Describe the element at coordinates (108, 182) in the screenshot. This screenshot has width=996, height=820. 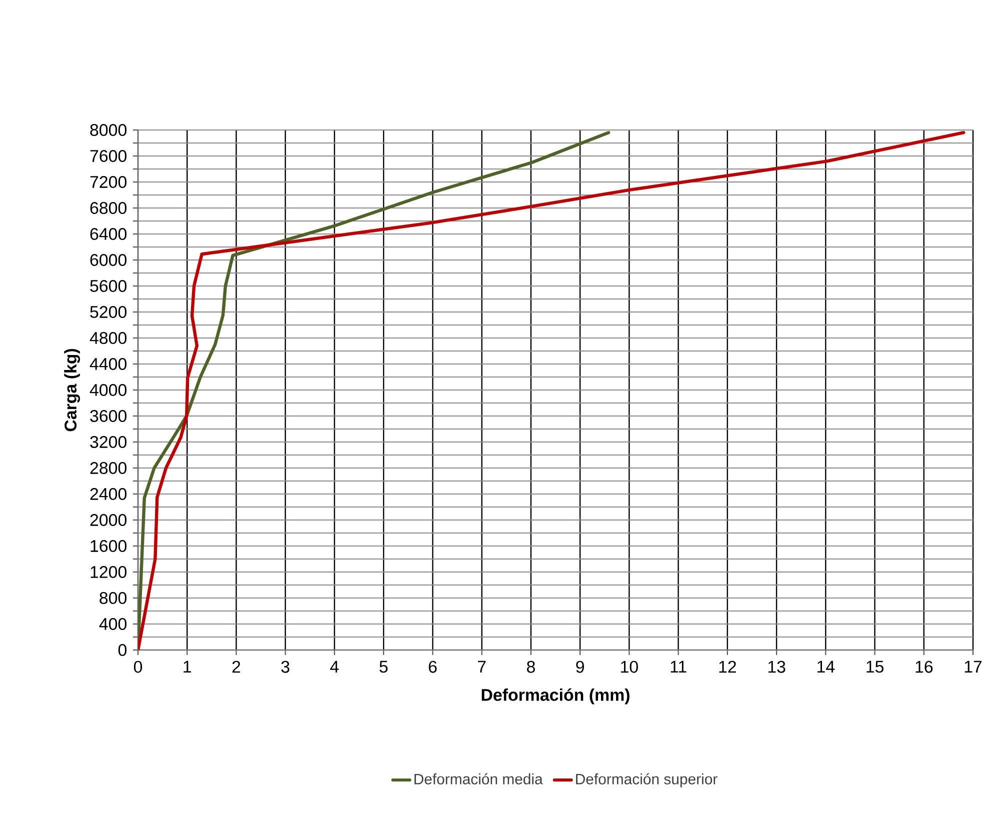
I see `y-tick-label: 7200` at that location.